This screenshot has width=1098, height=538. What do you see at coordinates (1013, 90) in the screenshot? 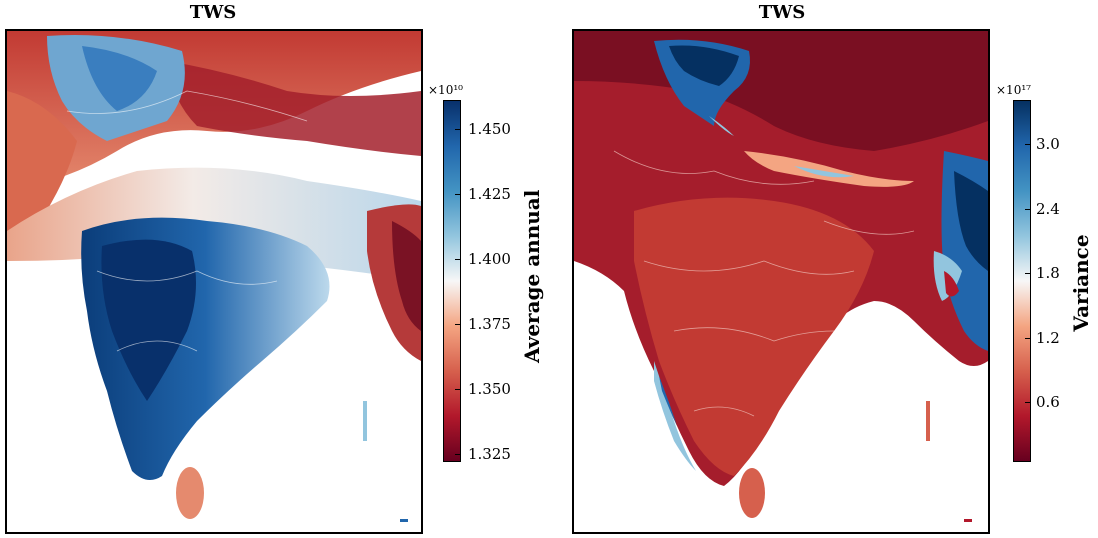
I see `right-colorbar-multiplier: ×10¹⁷` at bounding box center [1013, 90].